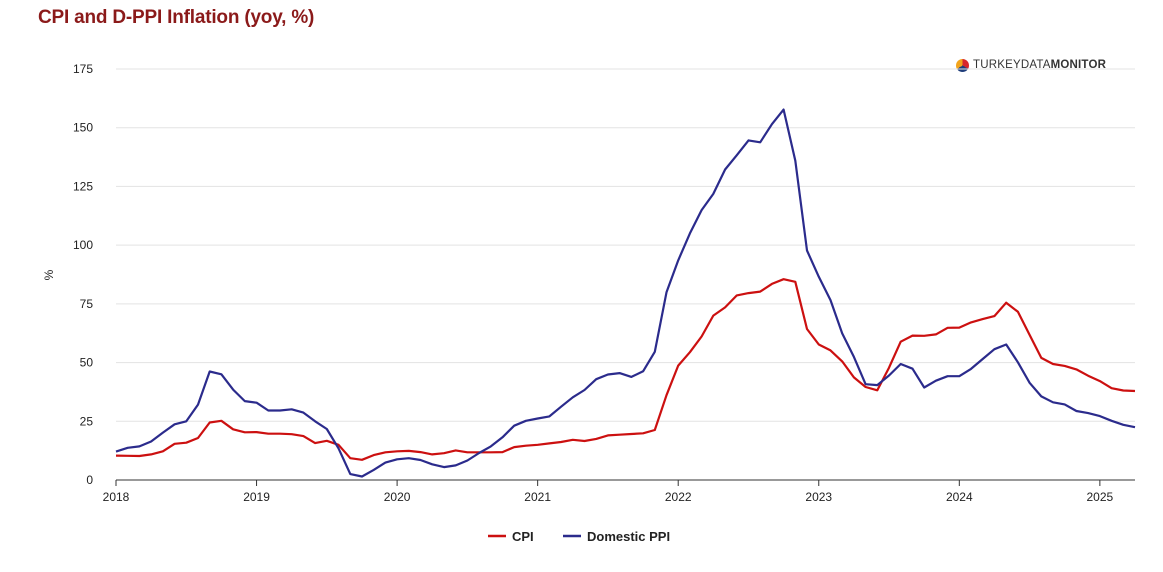 The image size is (1163, 572). I want to click on legend-label: CPI, so click(523, 536).